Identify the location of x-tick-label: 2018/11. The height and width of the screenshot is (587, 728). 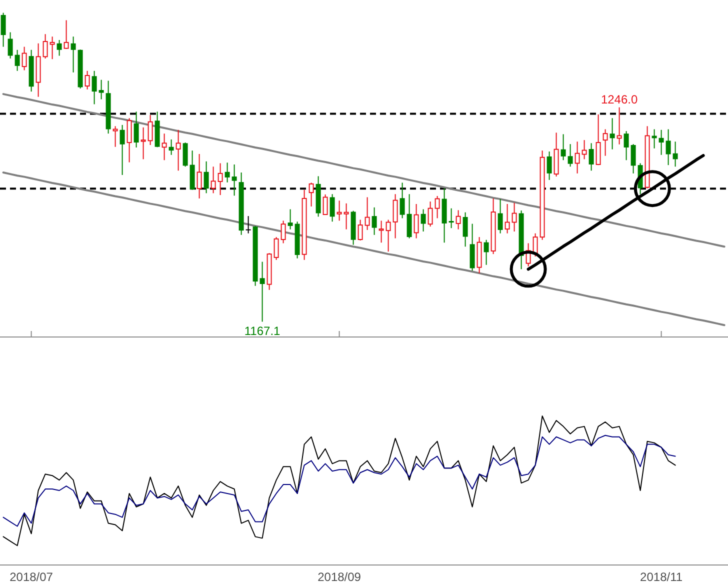
(661, 577).